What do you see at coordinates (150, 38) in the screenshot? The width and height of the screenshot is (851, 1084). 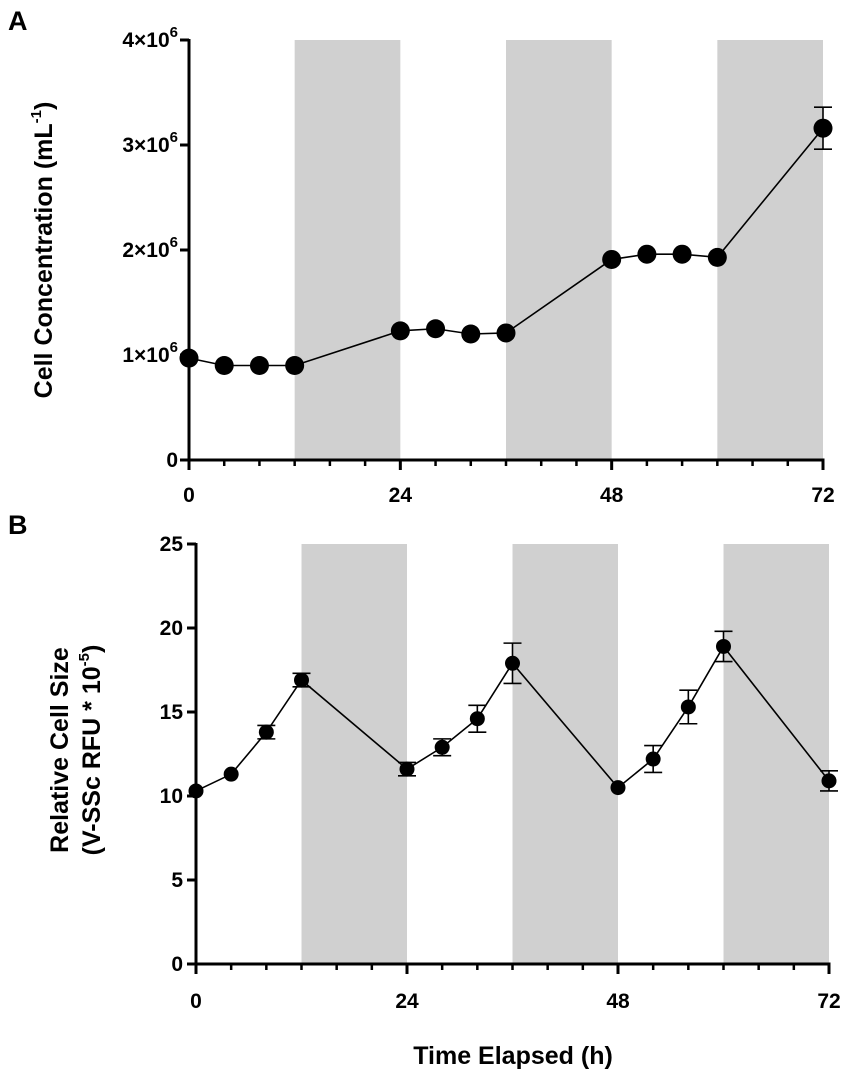 I see `y-tick-label: 4×10⁶` at bounding box center [150, 38].